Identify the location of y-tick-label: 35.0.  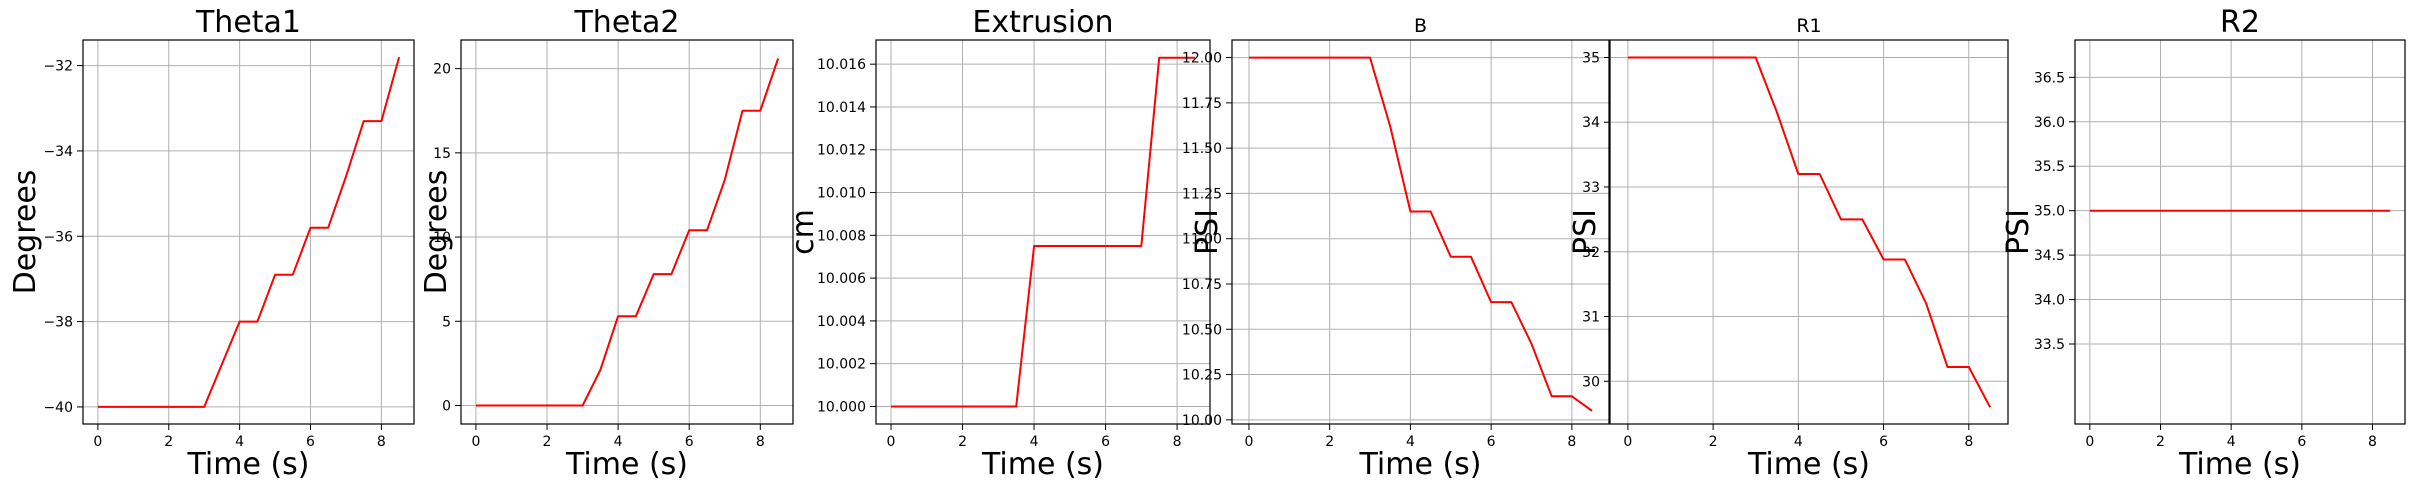
(2049, 212).